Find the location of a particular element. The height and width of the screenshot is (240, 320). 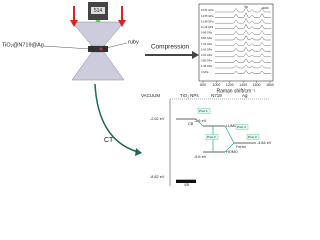

column-label: N719 is located at coordinates (216, 95).